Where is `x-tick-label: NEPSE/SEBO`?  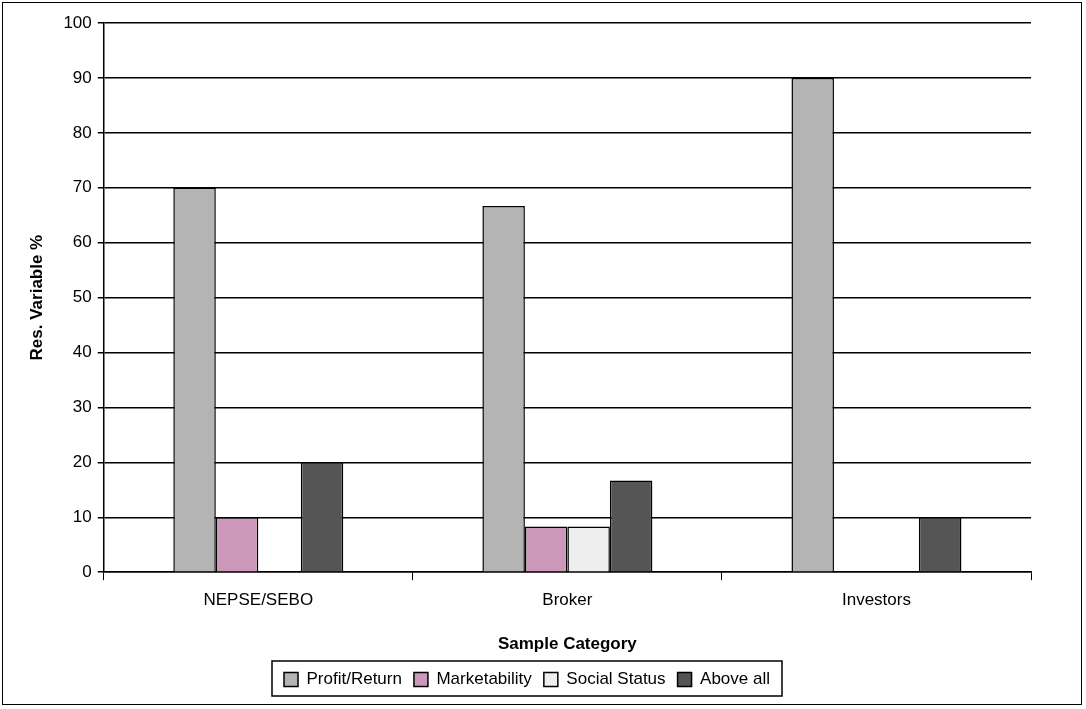 x-tick-label: NEPSE/SEBO is located at coordinates (258, 600).